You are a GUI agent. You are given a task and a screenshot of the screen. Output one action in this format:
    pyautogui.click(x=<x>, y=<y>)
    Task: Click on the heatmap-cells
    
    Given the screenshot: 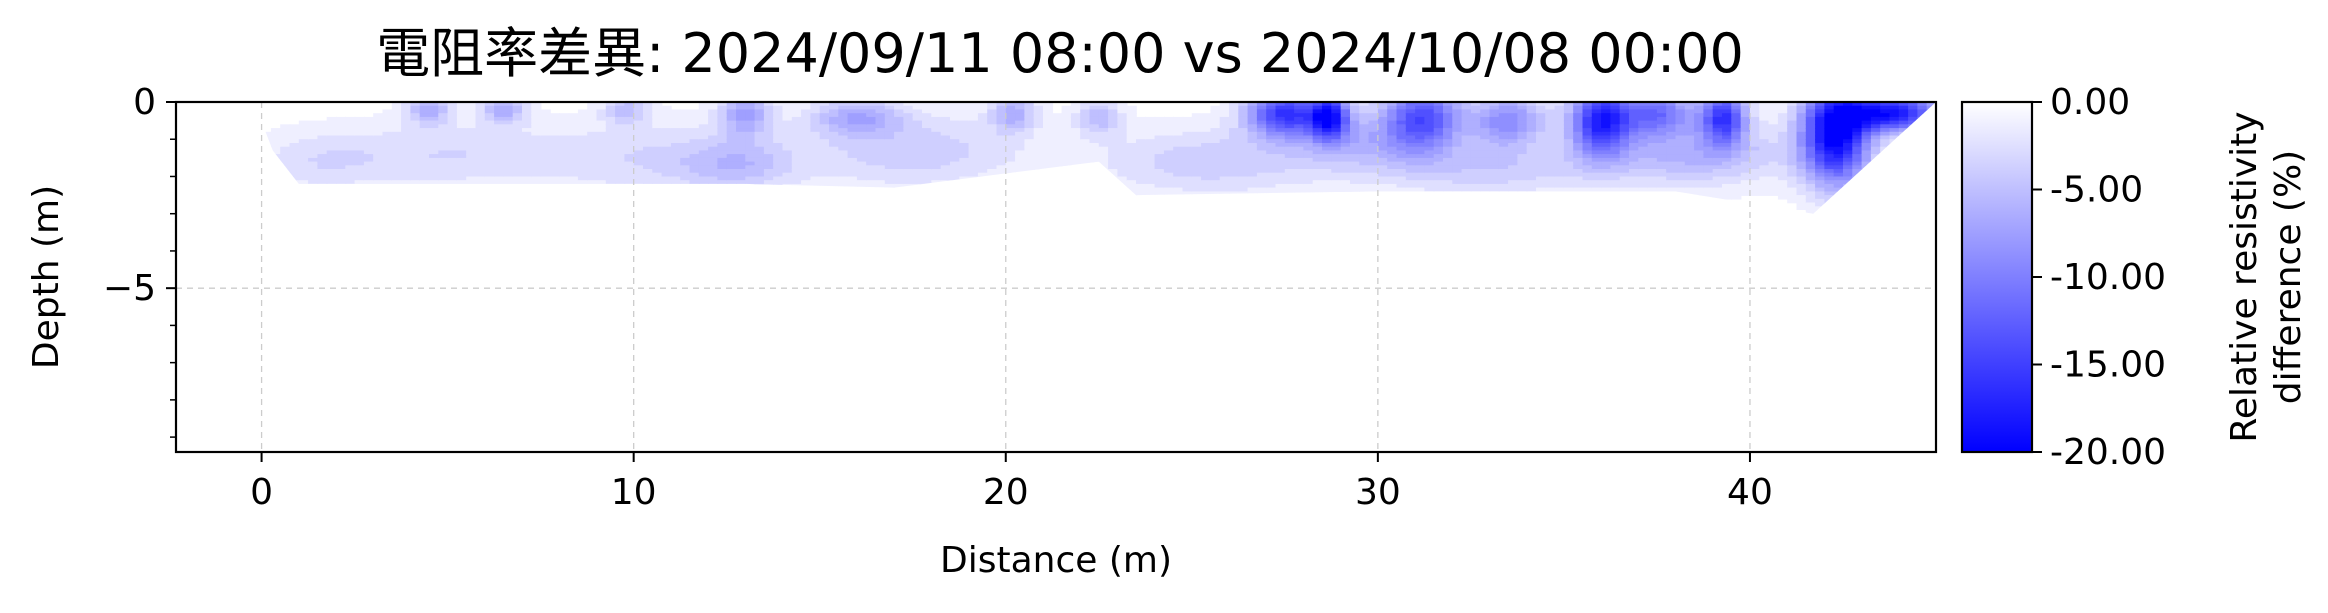 What is the action you would take?
    pyautogui.click(x=1095, y=158)
    